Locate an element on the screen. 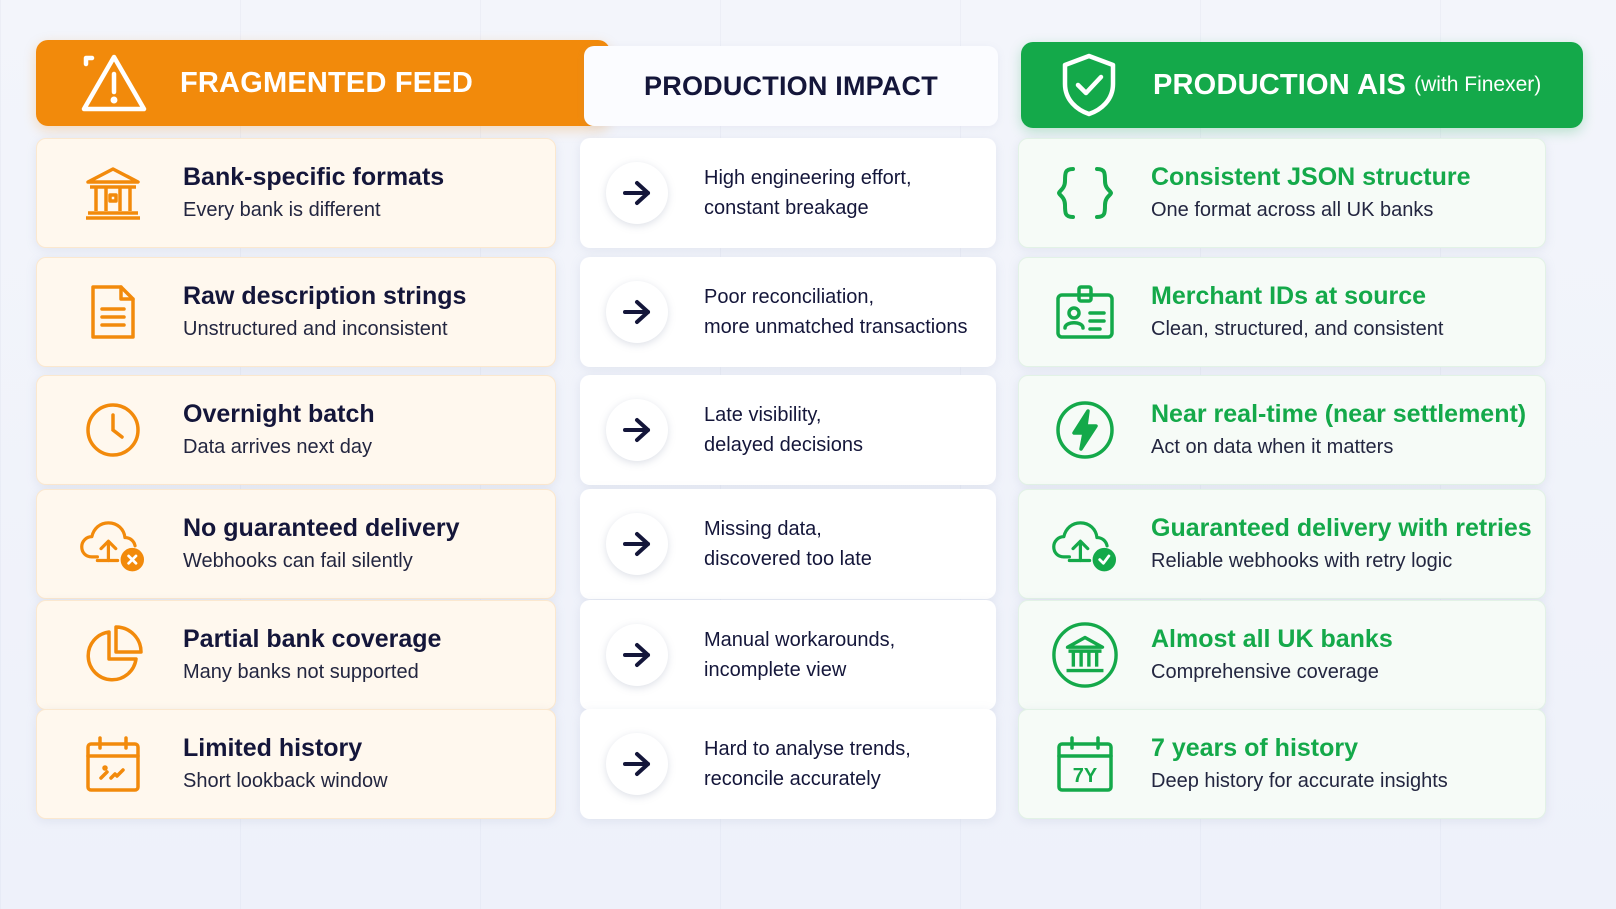 Image resolution: width=1616 pixels, height=909 pixels. header-production-impact: PRODUCTION IMPACT is located at coordinates (791, 86).